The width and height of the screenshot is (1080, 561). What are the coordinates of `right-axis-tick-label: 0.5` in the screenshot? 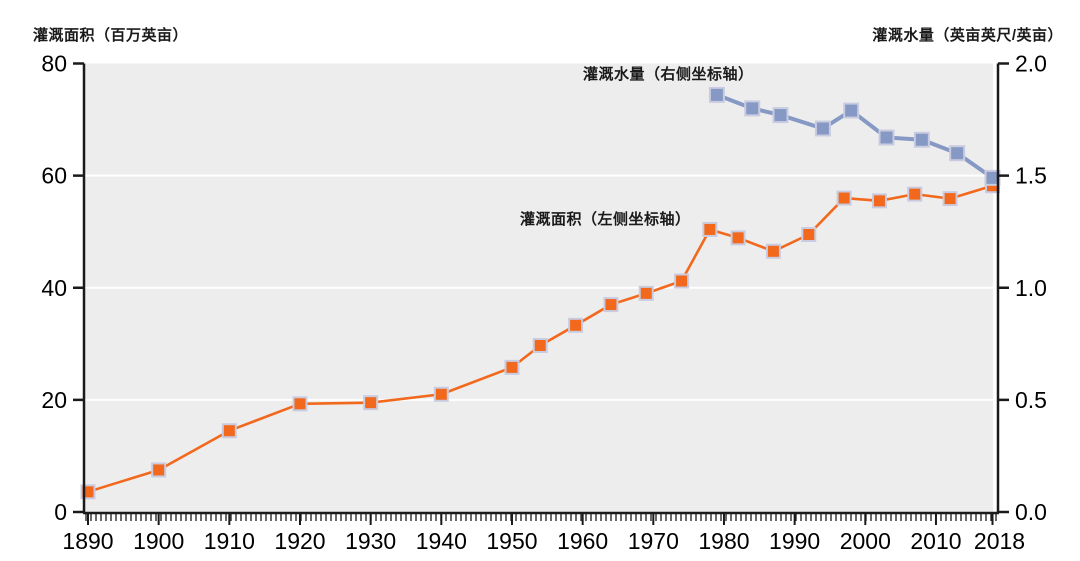 It's located at (1031, 400).